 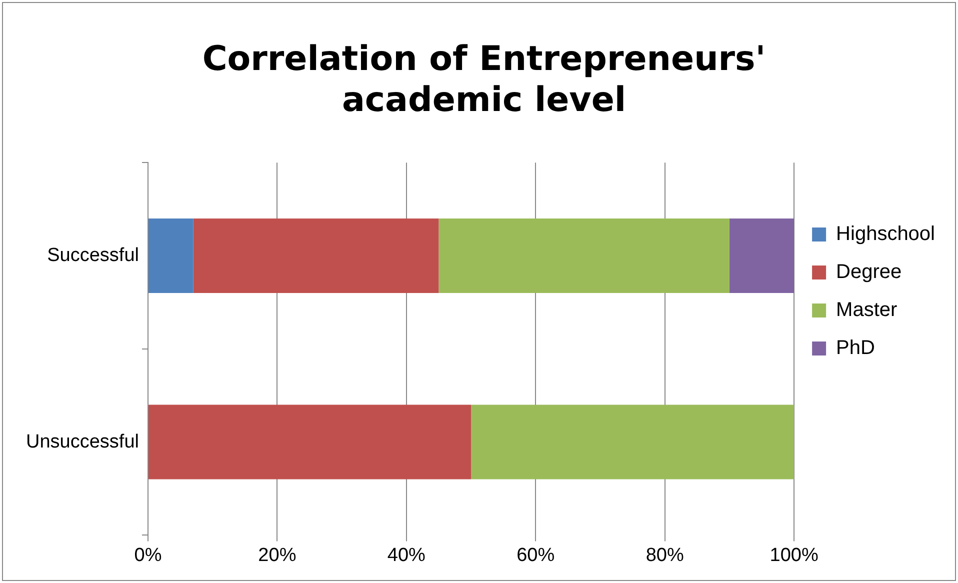 I want to click on legend-label: Master, so click(x=867, y=310).